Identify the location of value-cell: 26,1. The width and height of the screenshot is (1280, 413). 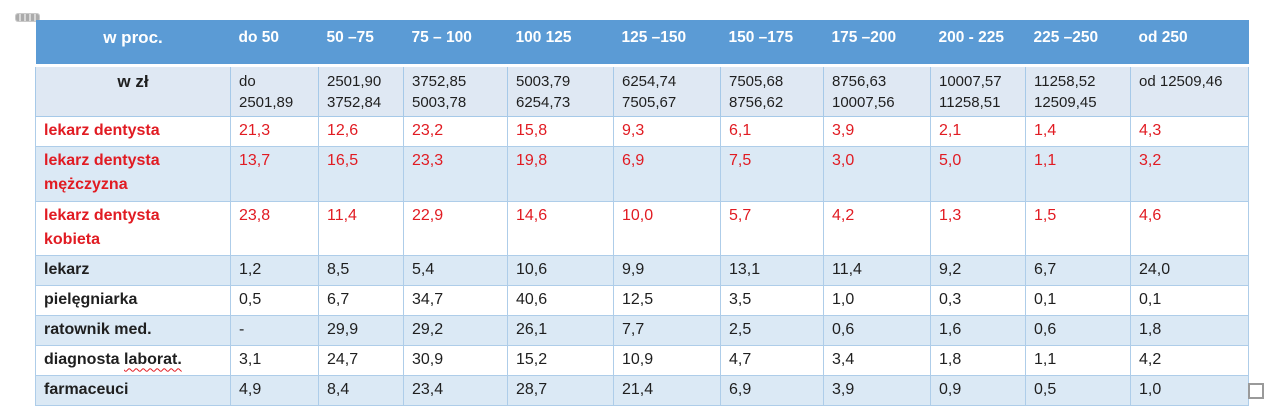
(560, 330).